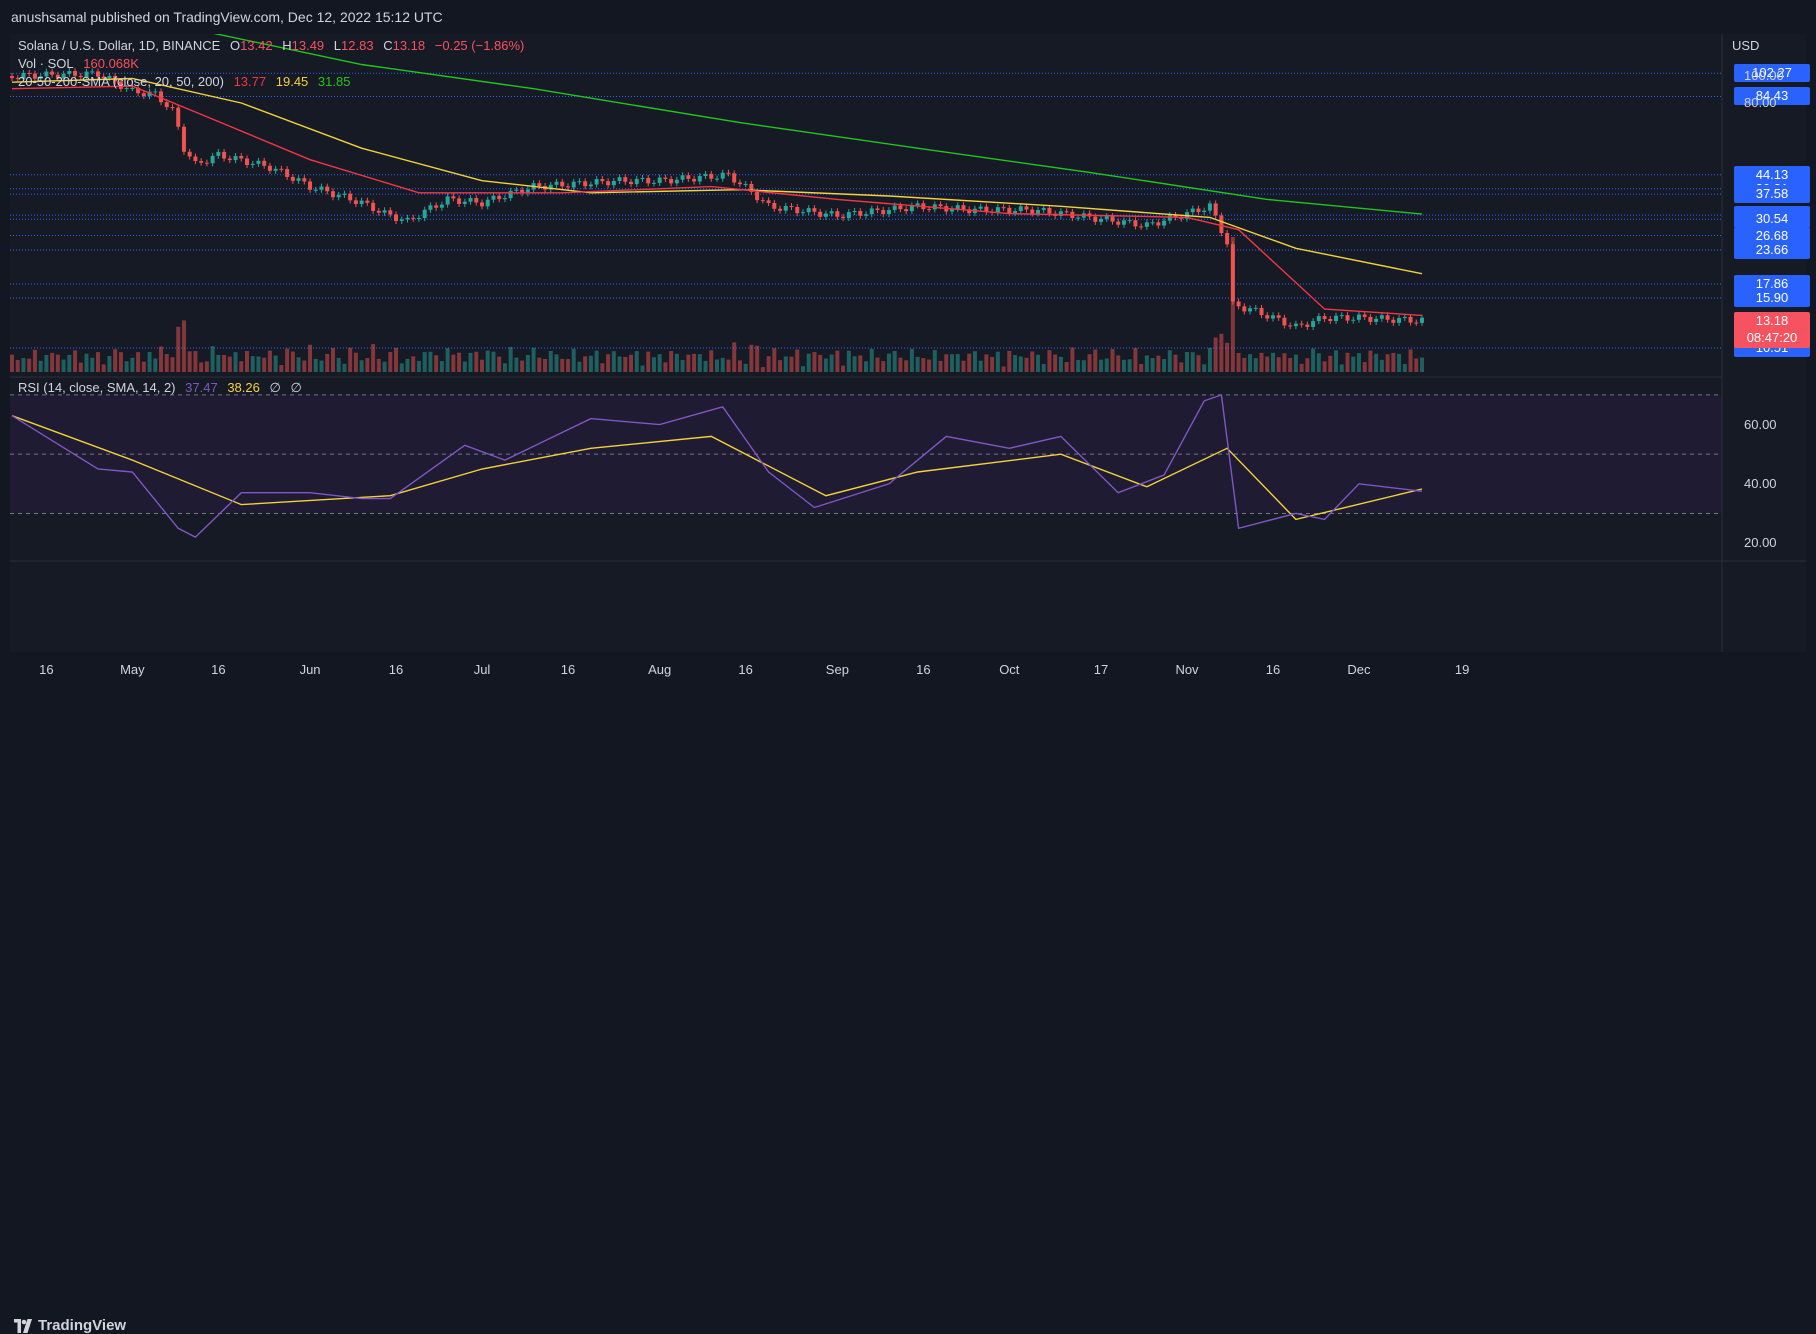 This screenshot has width=1816, height=1334. I want to click on price-level-badge: 17.86, so click(1772, 283).